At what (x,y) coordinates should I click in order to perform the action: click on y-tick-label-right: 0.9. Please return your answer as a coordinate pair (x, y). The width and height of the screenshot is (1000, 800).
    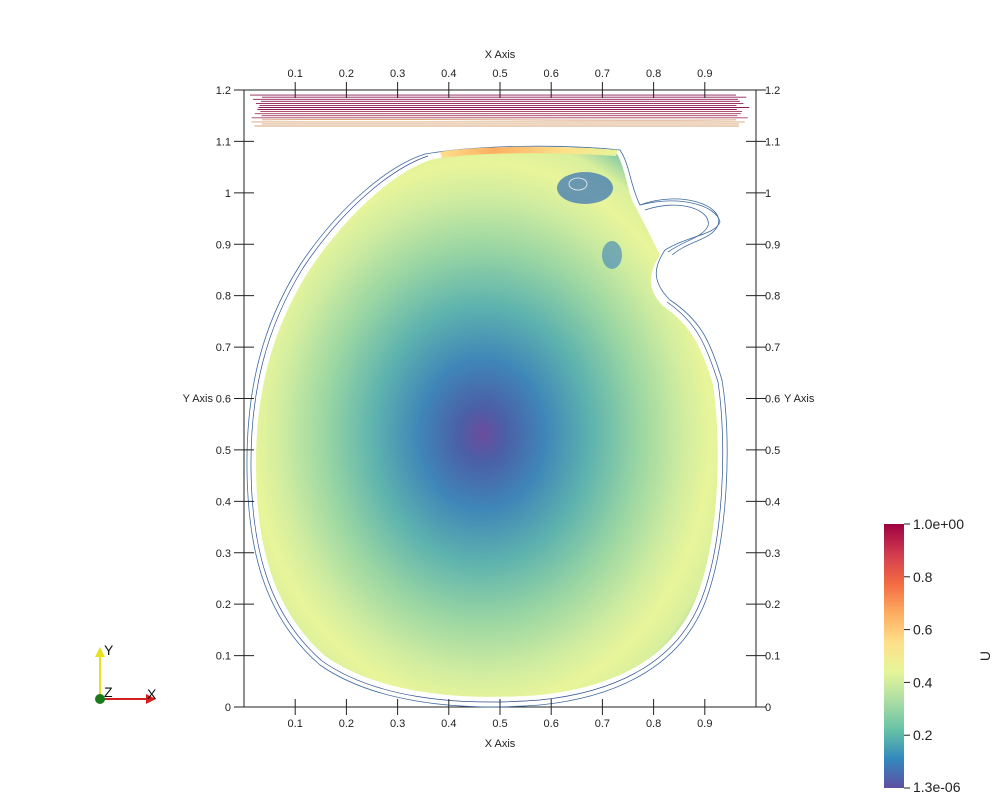
    Looking at the image, I should click on (772, 245).